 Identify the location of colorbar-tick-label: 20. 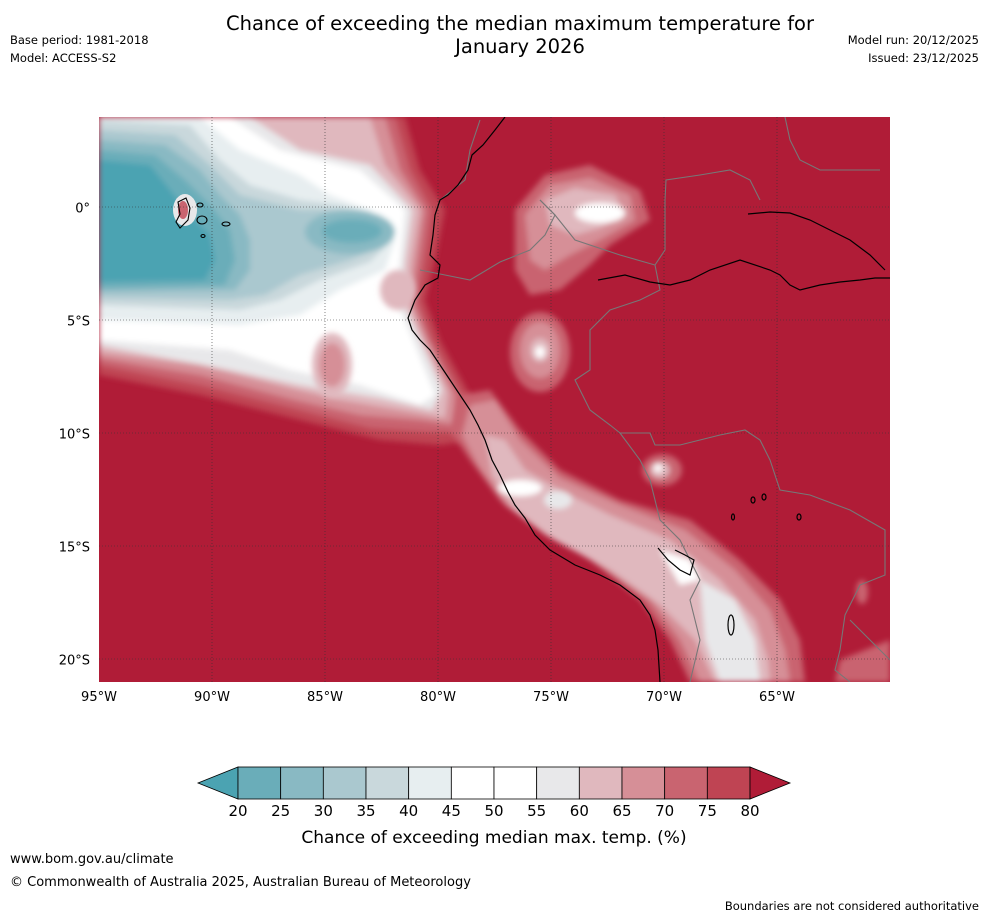
(237, 811).